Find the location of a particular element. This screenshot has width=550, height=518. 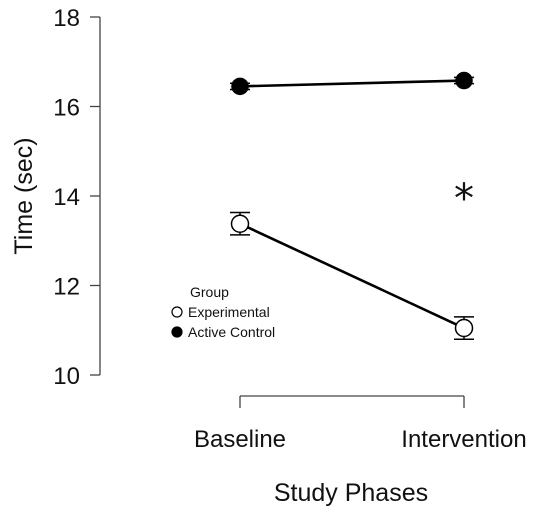

x-axis: Baseline Intervention is located at coordinates (360, 424).